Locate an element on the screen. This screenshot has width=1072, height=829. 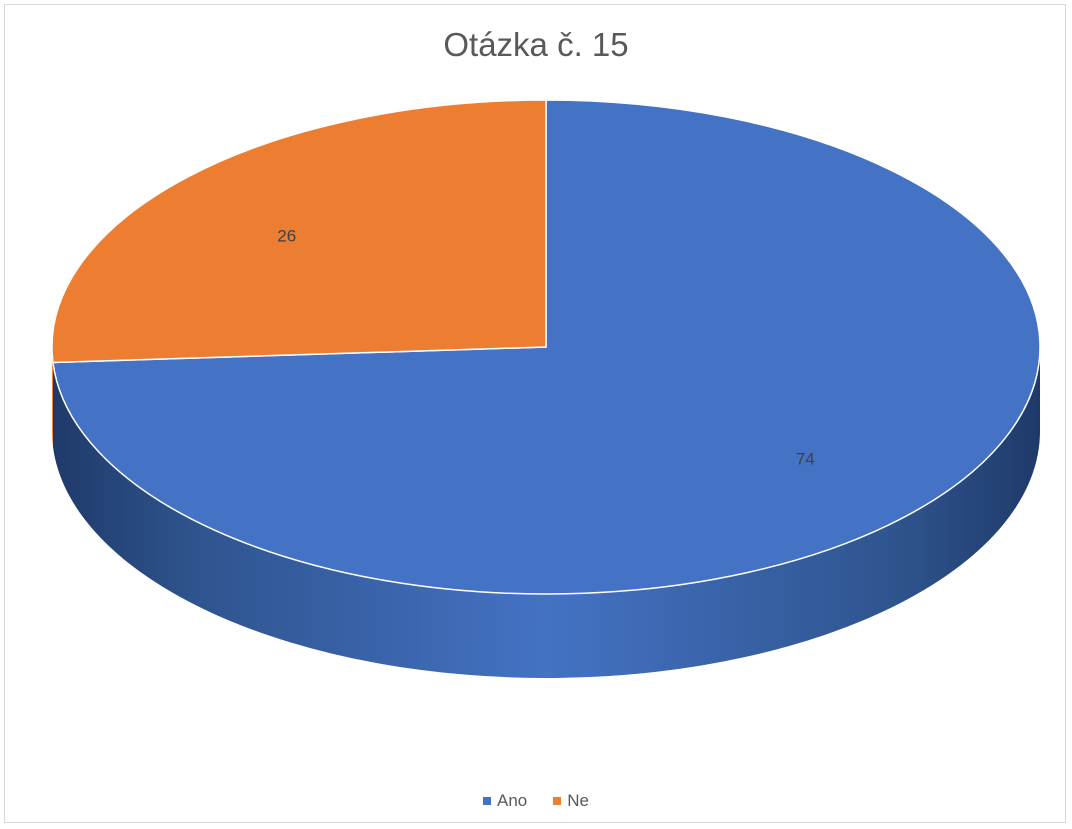
legend-label-ano: Ano is located at coordinates (512, 800).